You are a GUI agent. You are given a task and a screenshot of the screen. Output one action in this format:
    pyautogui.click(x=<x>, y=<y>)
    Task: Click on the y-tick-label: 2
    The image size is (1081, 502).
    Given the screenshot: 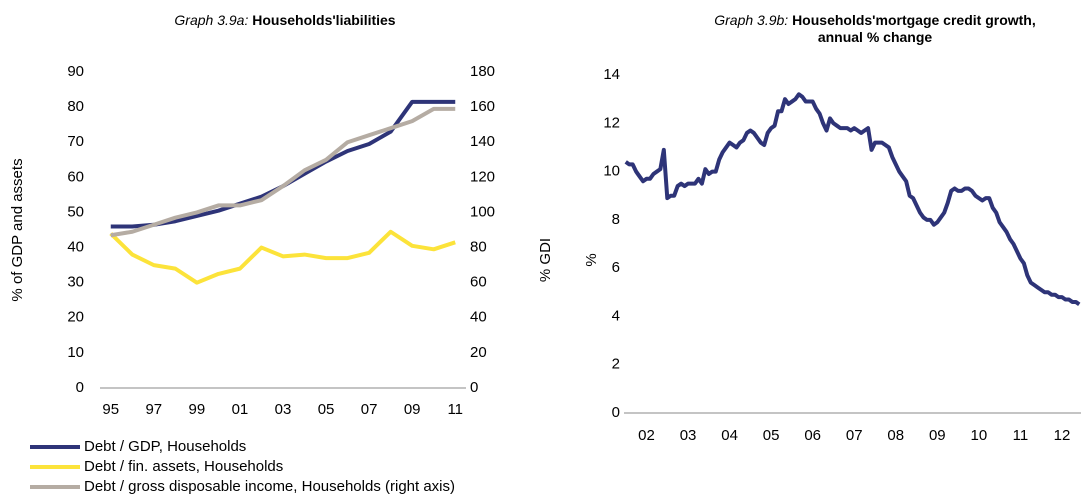 What is the action you would take?
    pyautogui.click(x=616, y=364)
    